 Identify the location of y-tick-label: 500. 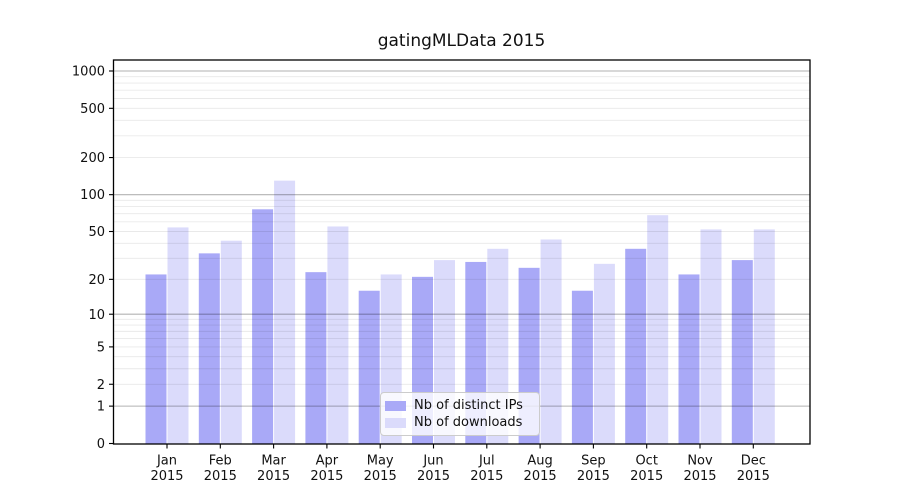
(92, 109).